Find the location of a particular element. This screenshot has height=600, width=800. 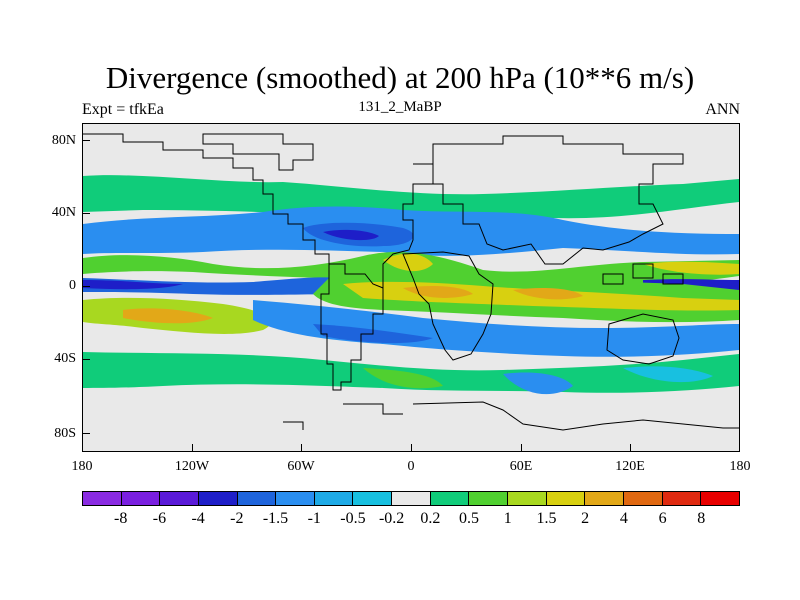

run-label: 131_2_MaBP is located at coordinates (400, 107).